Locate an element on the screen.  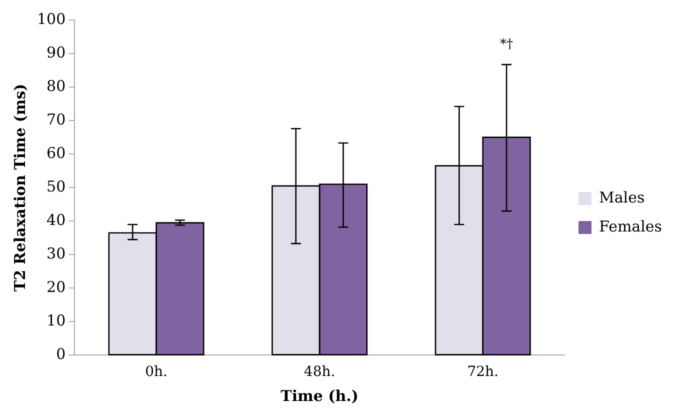
annotation: *† is located at coordinates (507, 44).